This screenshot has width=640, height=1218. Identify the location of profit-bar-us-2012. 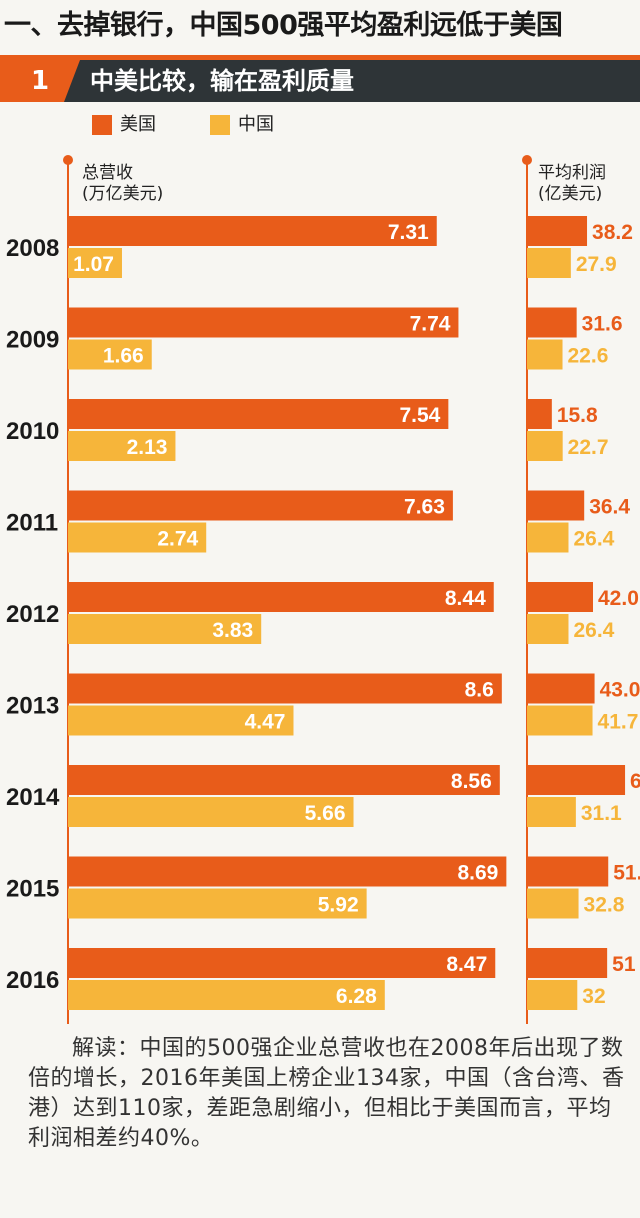
(560, 597).